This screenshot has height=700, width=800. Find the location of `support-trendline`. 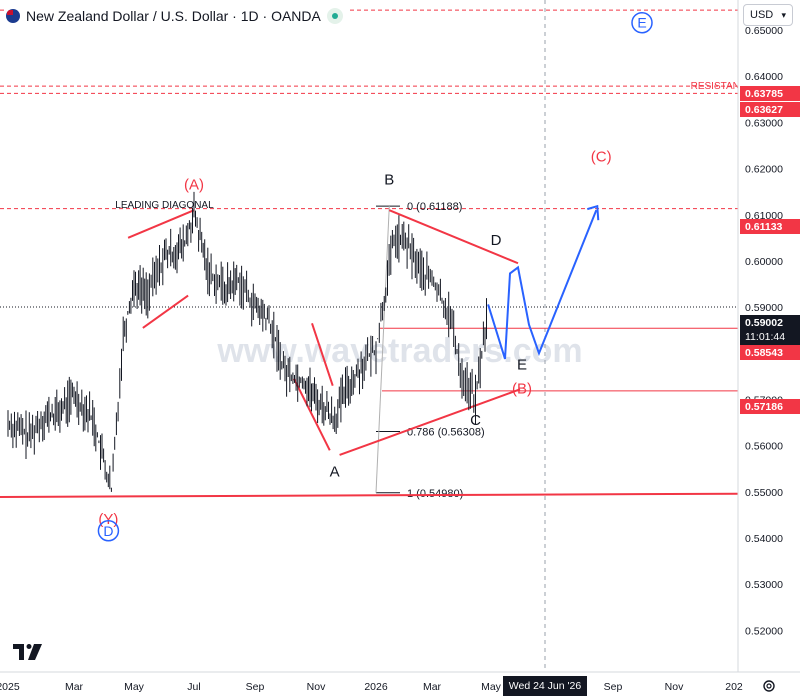

support-trendline is located at coordinates (369, 495).